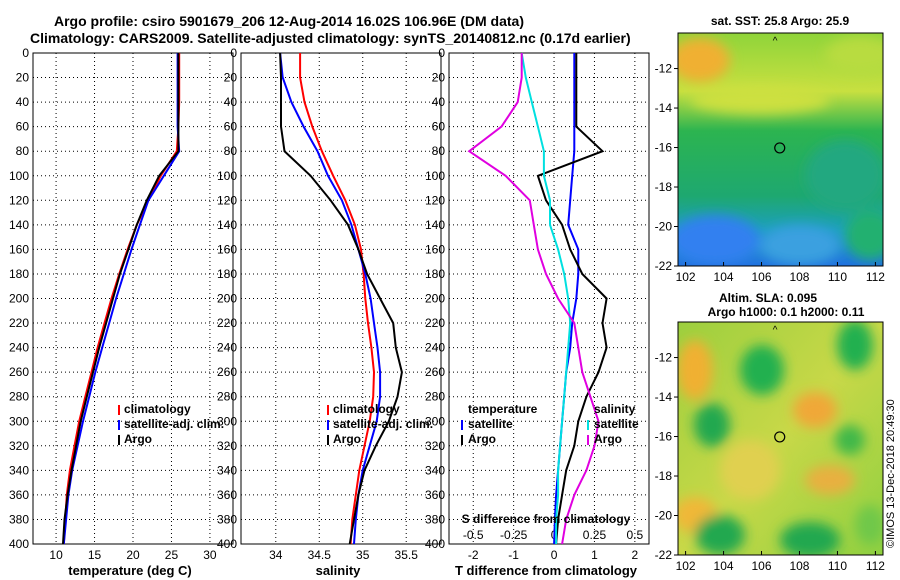 The image size is (900, 580). Describe the element at coordinates (227, 470) in the screenshot. I see `salinity-ytick-label: 340` at that location.